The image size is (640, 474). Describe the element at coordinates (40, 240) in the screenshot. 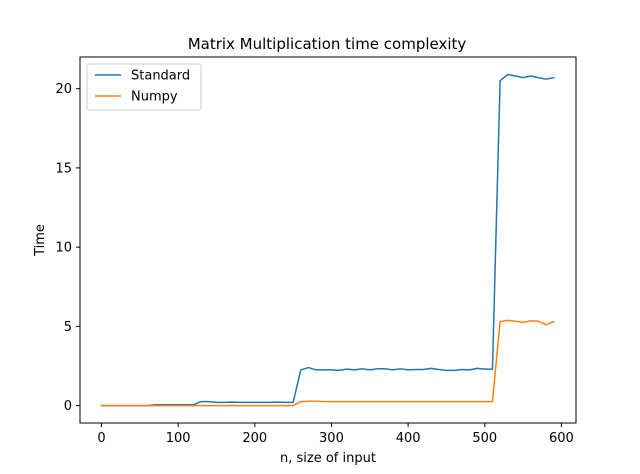

I see `y-axis-label: Time` at that location.